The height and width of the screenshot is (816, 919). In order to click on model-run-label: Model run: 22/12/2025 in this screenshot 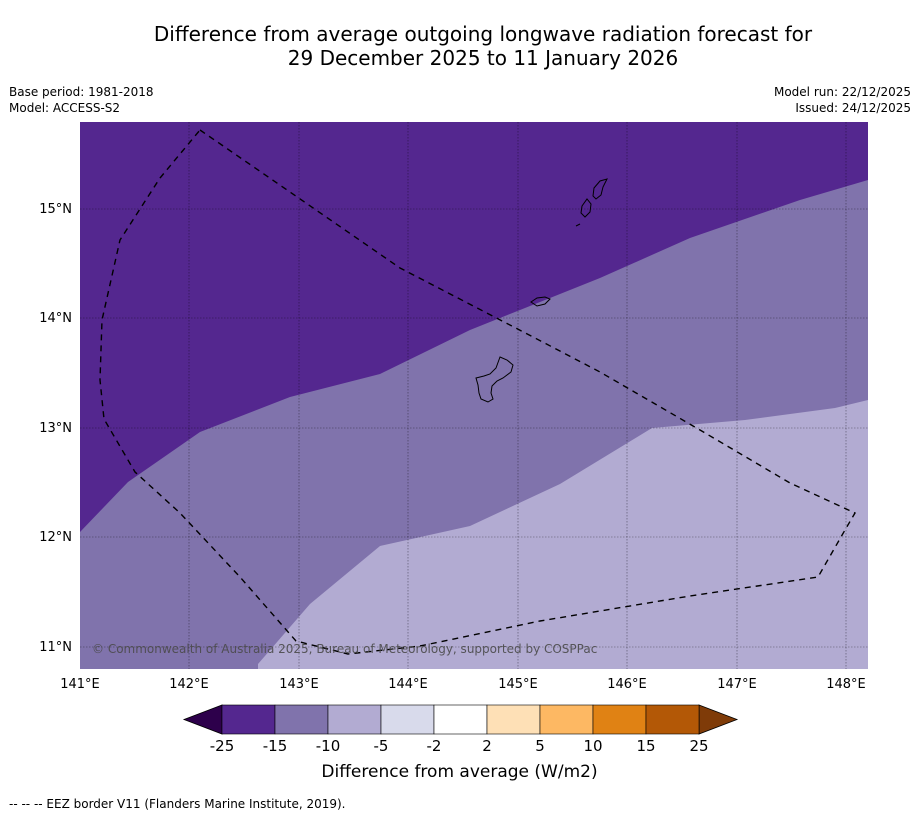, I will do `click(842, 92)`.